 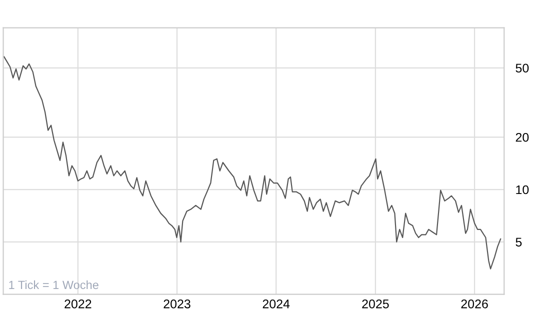 What do you see at coordinates (53, 285) in the screenshot?
I see `annotation: 1 Tick = 1 Woche` at bounding box center [53, 285].